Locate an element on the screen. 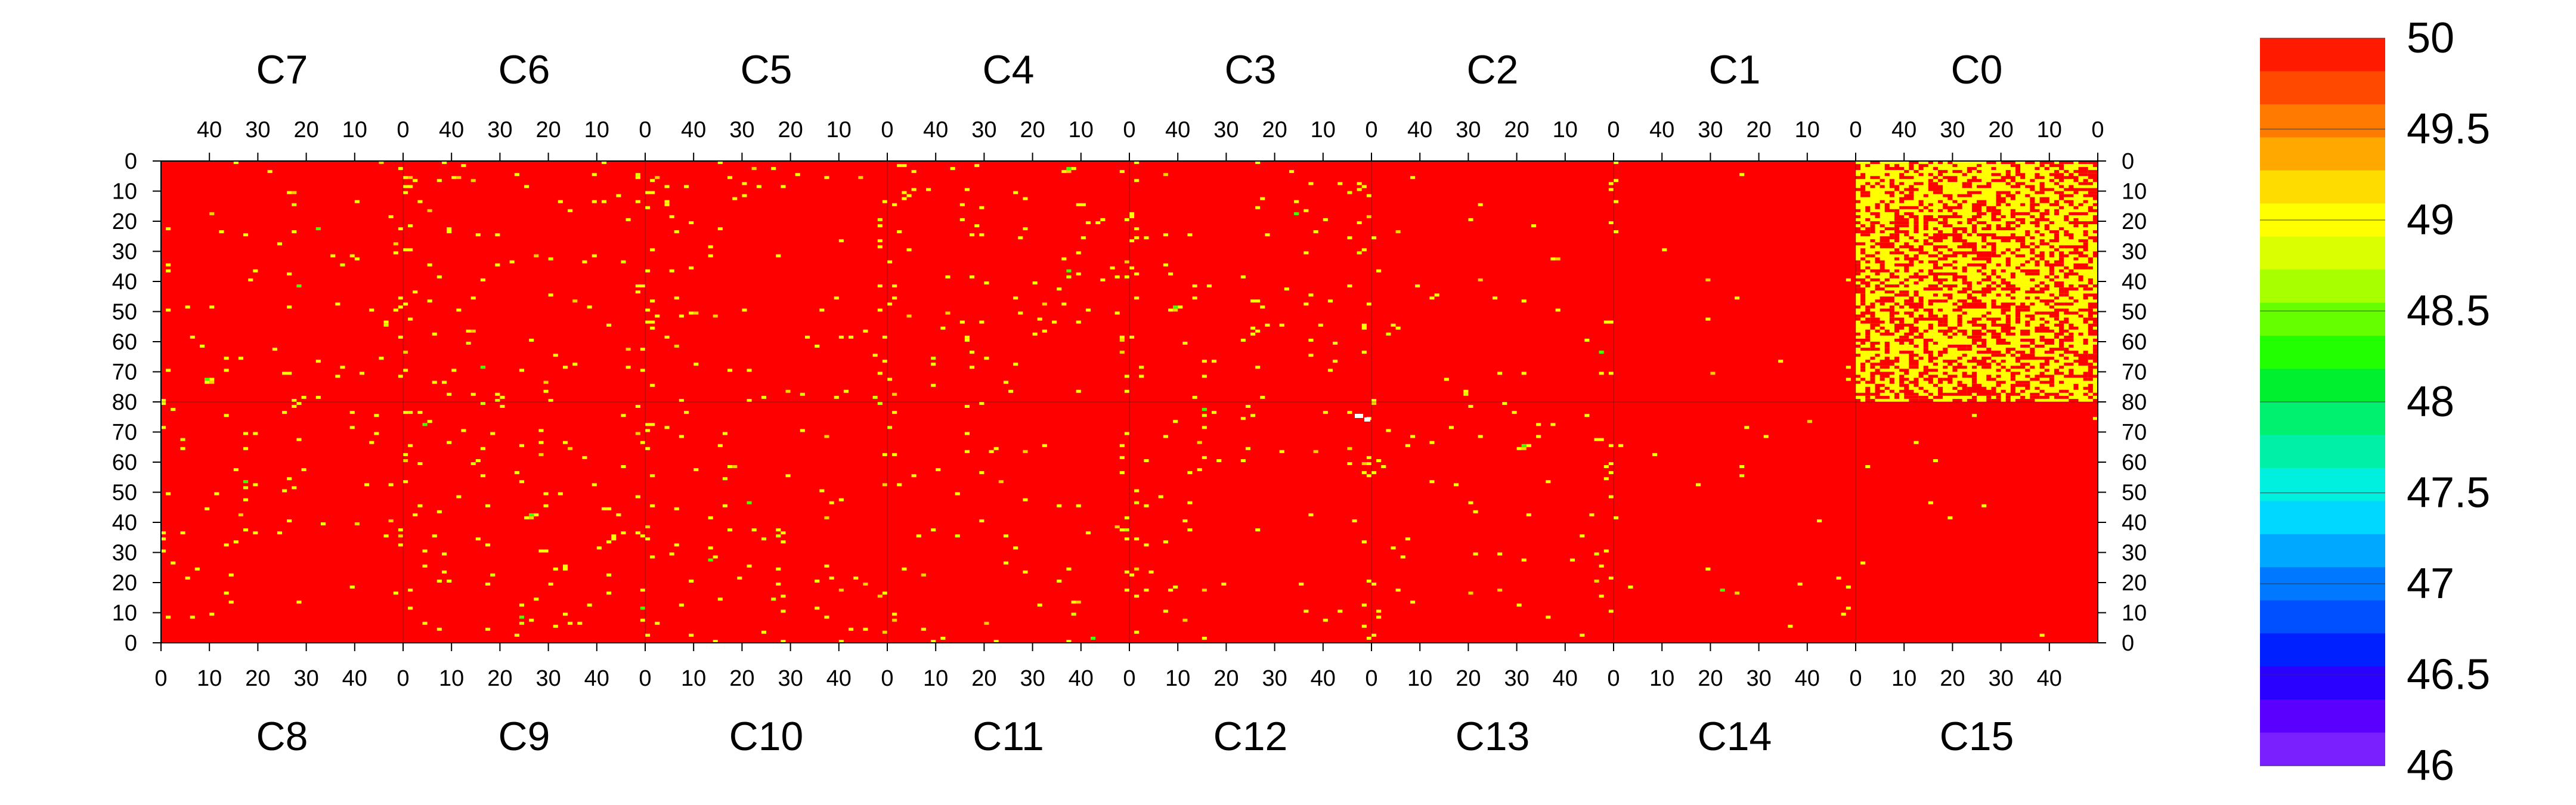  colorbar-tick-label: 46.5 is located at coordinates (2448, 675).